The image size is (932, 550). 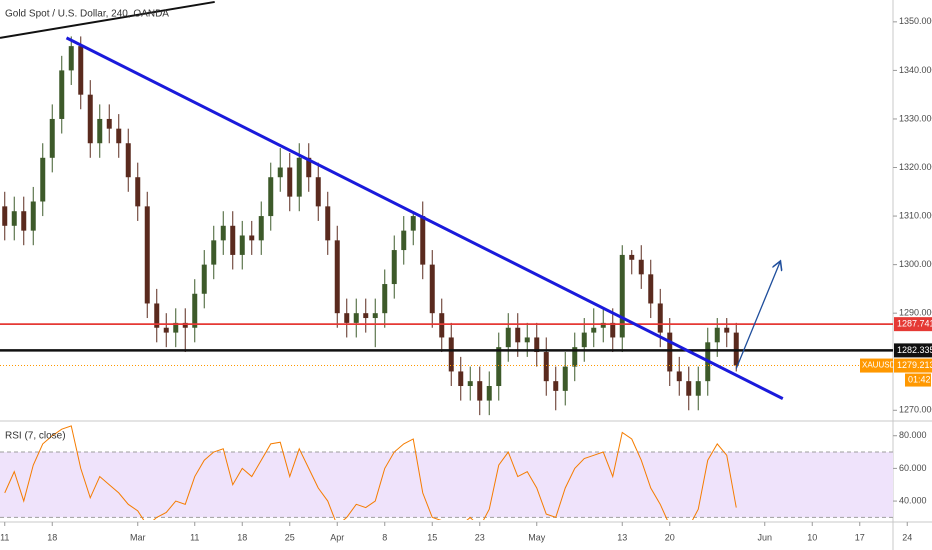 What do you see at coordinates (52, 537) in the screenshot?
I see `x-tick-label: 18` at bounding box center [52, 537].